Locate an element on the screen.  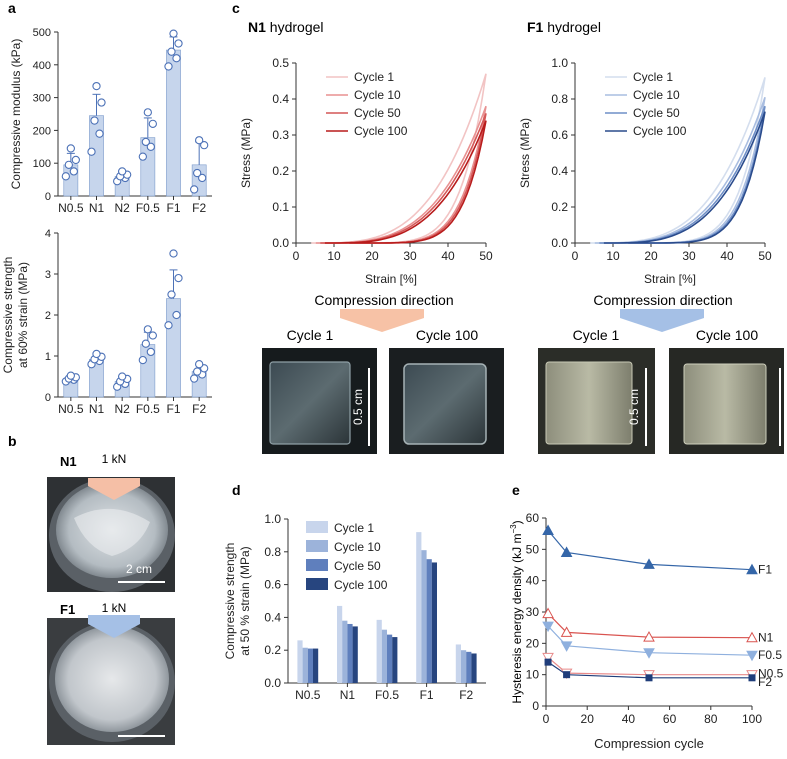
compression-arrow-f1 is located at coordinates (662, 320).